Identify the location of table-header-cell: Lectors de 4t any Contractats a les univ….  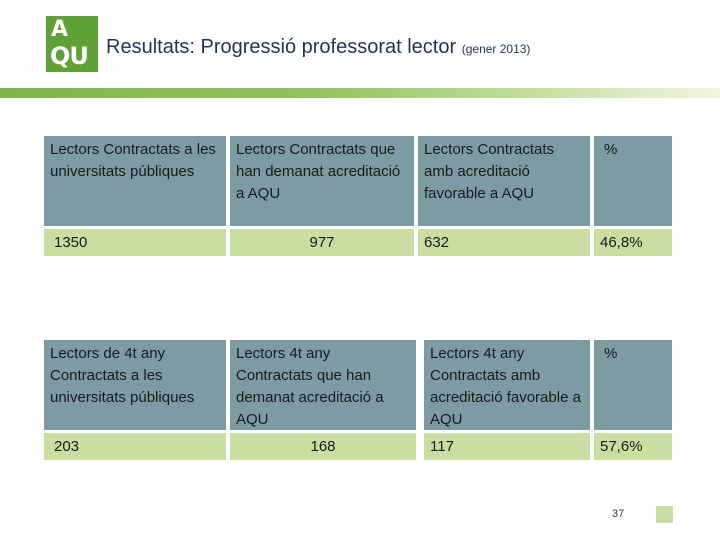
(135, 385).